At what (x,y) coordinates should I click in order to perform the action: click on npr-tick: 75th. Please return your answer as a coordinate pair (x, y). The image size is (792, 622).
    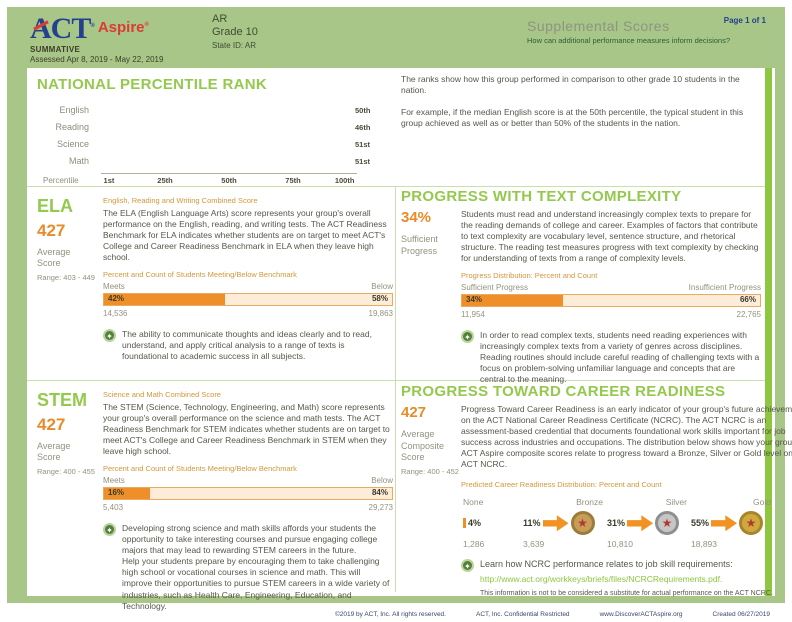
    Looking at the image, I should click on (293, 180).